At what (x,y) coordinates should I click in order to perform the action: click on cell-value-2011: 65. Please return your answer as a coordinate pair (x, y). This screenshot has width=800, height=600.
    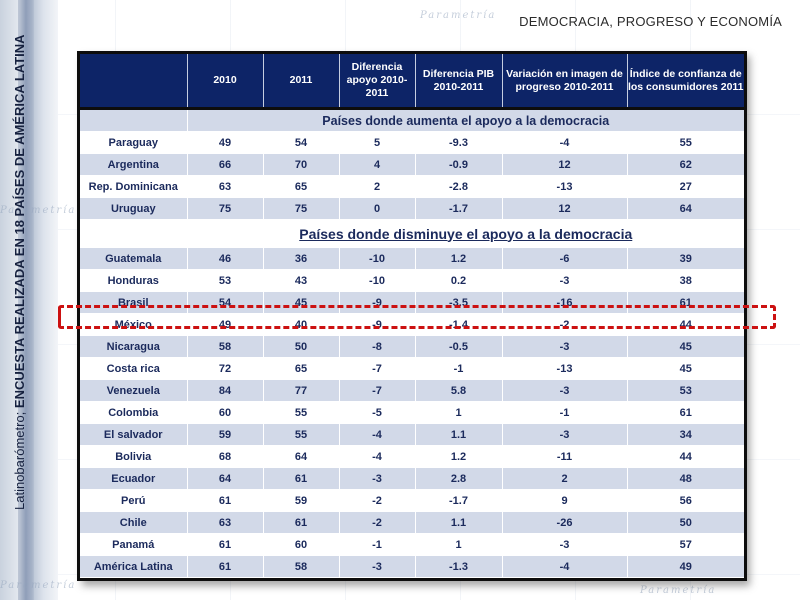
    Looking at the image, I should click on (301, 186).